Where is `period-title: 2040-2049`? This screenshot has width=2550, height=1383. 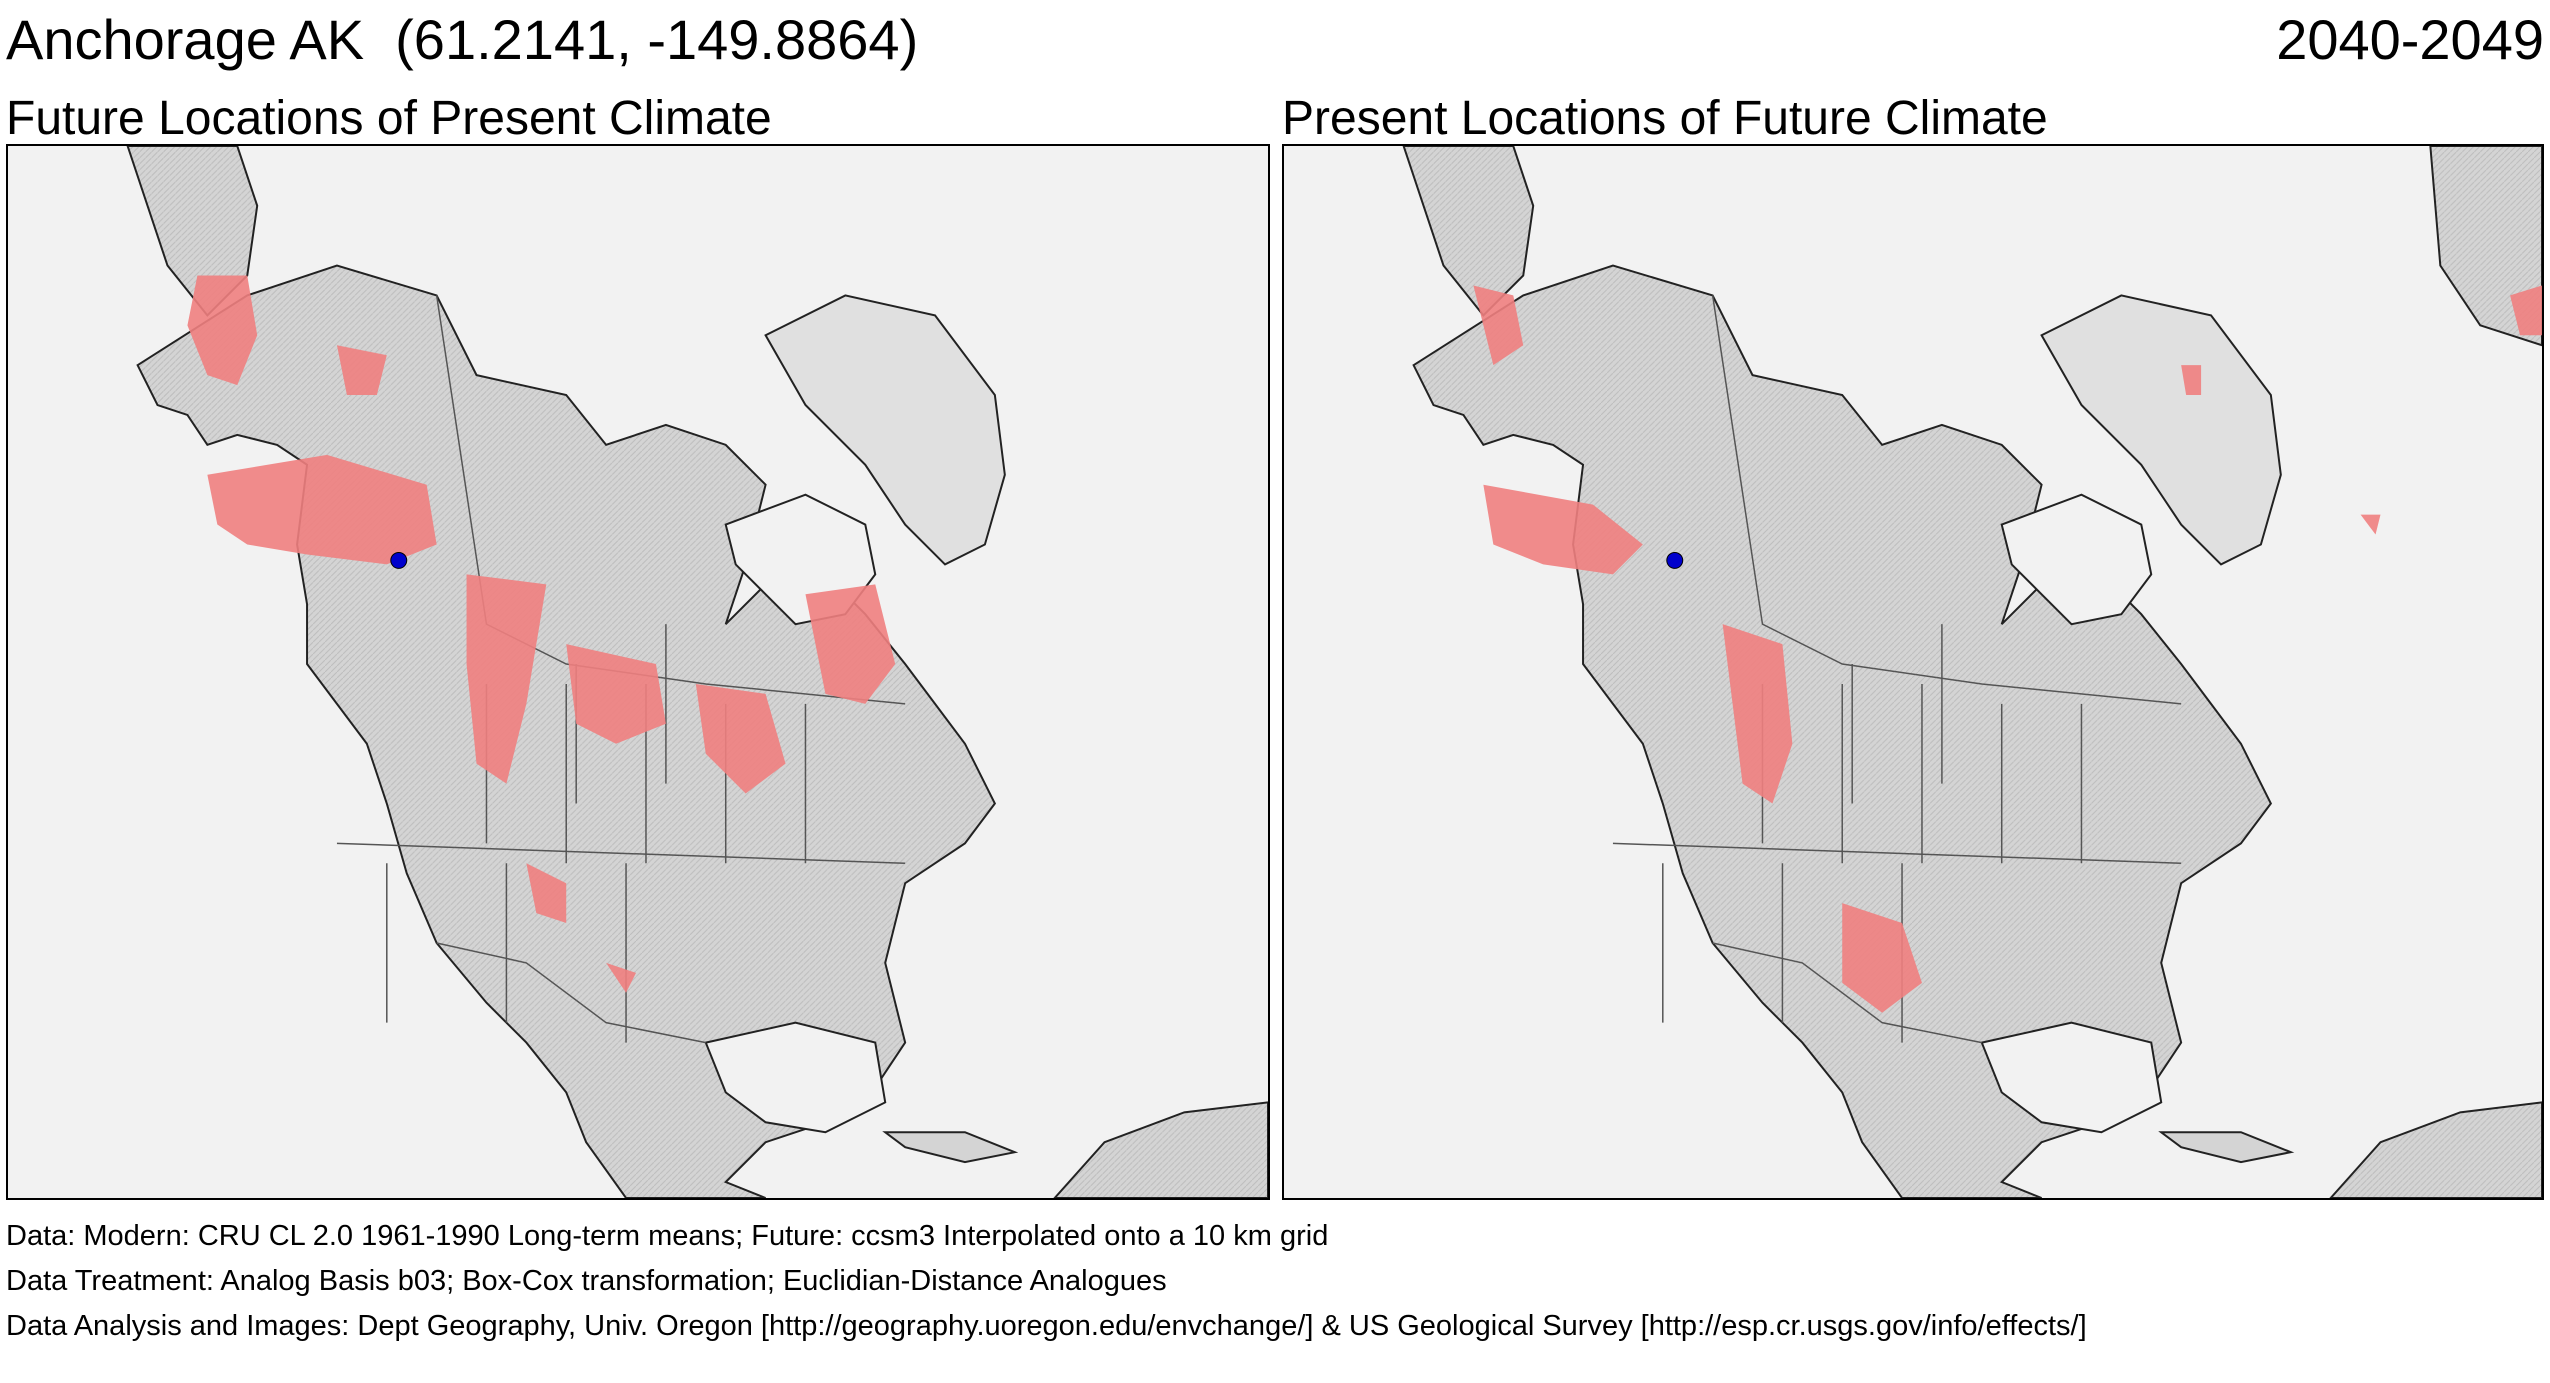
period-title: 2040-2049 is located at coordinates (2410, 39).